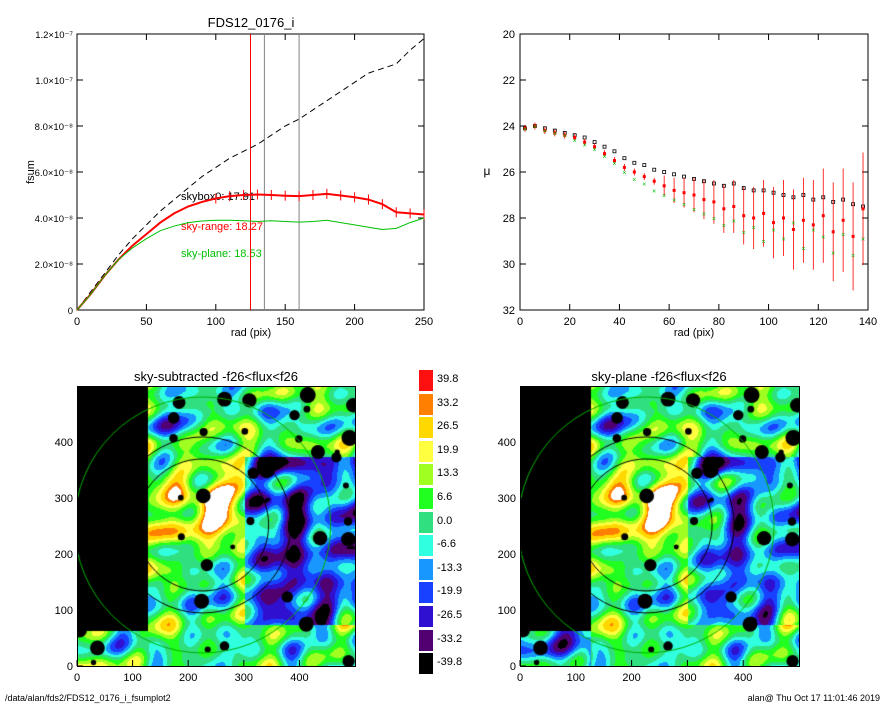 The height and width of the screenshot is (708, 885). Describe the element at coordinates (660, 526) in the screenshot. I see `sky-plane-map` at that location.